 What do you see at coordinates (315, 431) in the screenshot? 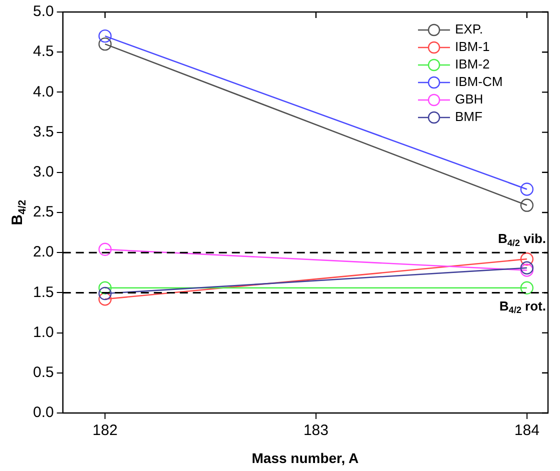
I see `x-tick-label: 183` at bounding box center [315, 431].